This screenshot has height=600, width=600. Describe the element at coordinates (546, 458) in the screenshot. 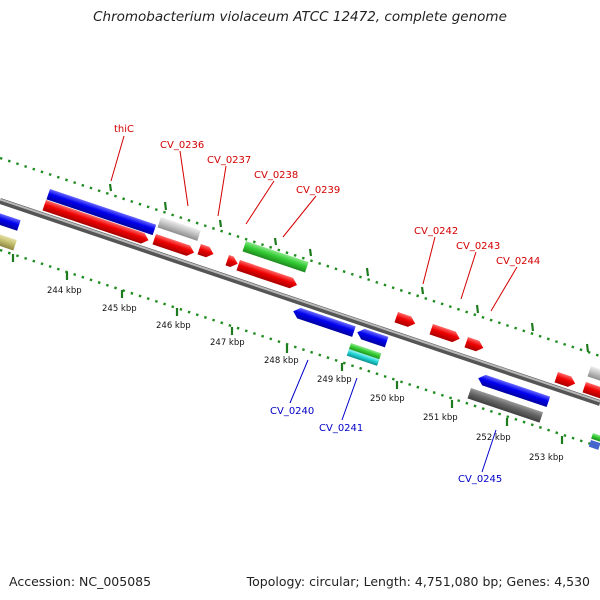

I see `tick-label-253: 253 kbp` at that location.